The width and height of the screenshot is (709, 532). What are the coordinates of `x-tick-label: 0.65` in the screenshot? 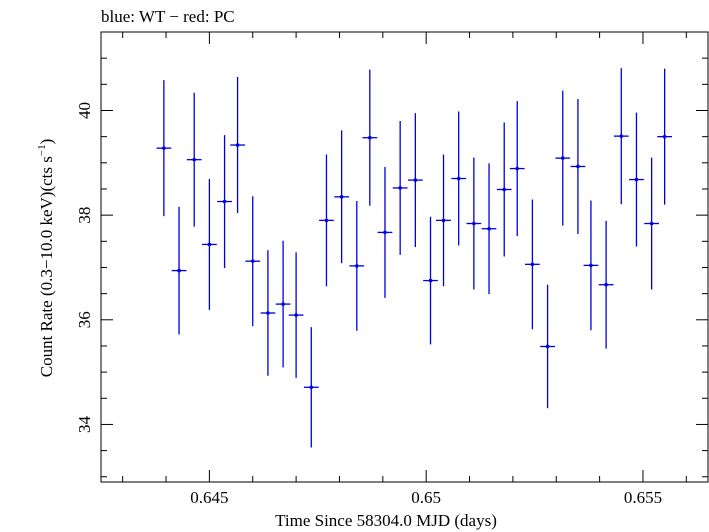 It's located at (426, 497).